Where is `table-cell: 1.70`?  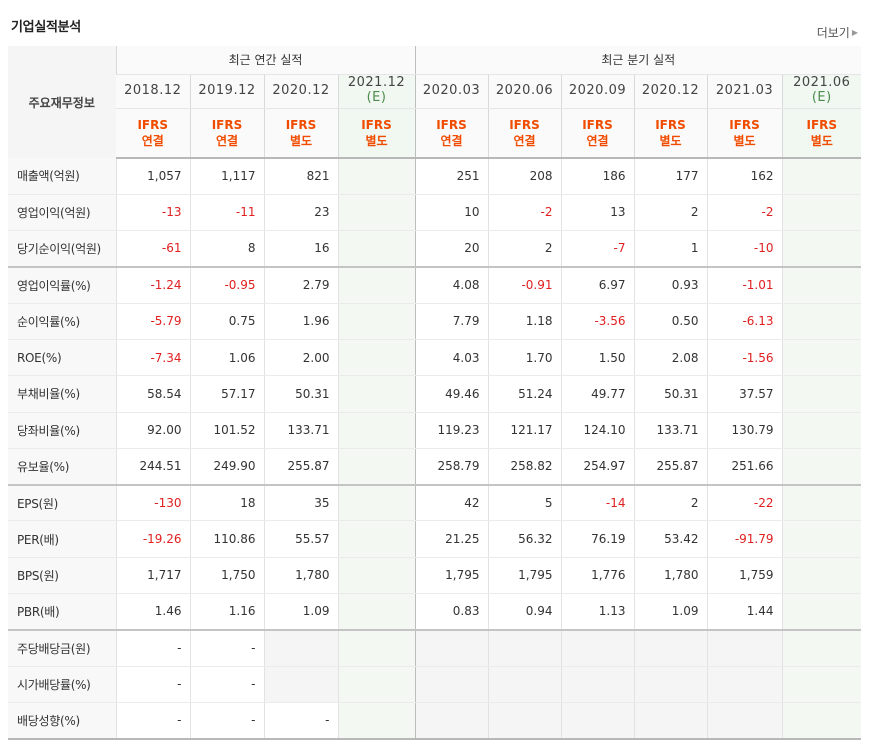
table-cell: 1.70 is located at coordinates (524, 358).